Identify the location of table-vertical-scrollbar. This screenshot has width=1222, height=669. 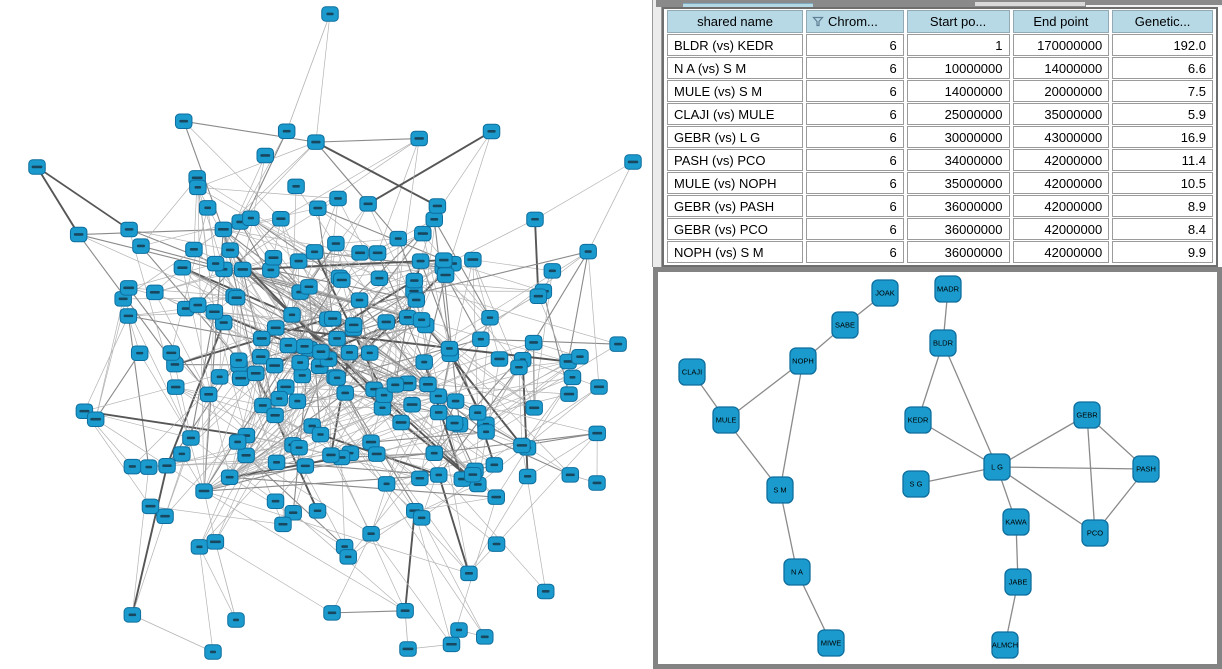
(657, 133).